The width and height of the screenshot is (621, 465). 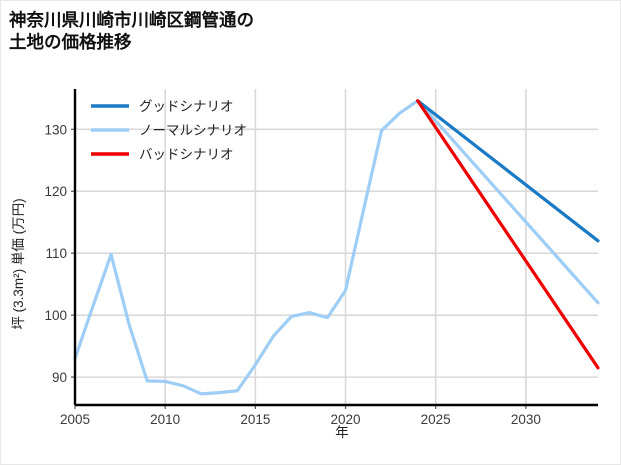 I want to click on x-axis-label: 年, so click(x=342, y=432).